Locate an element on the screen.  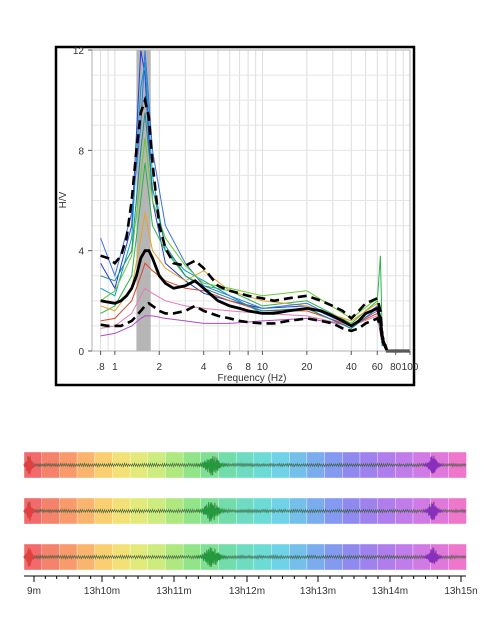
x-axis-title: Frequency (Hz) is located at coordinates (252, 378).